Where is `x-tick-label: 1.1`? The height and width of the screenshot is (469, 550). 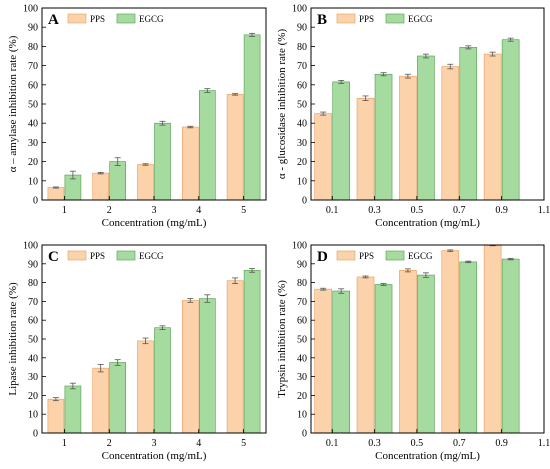
x-tick-label: 1.1 is located at coordinates (544, 443).